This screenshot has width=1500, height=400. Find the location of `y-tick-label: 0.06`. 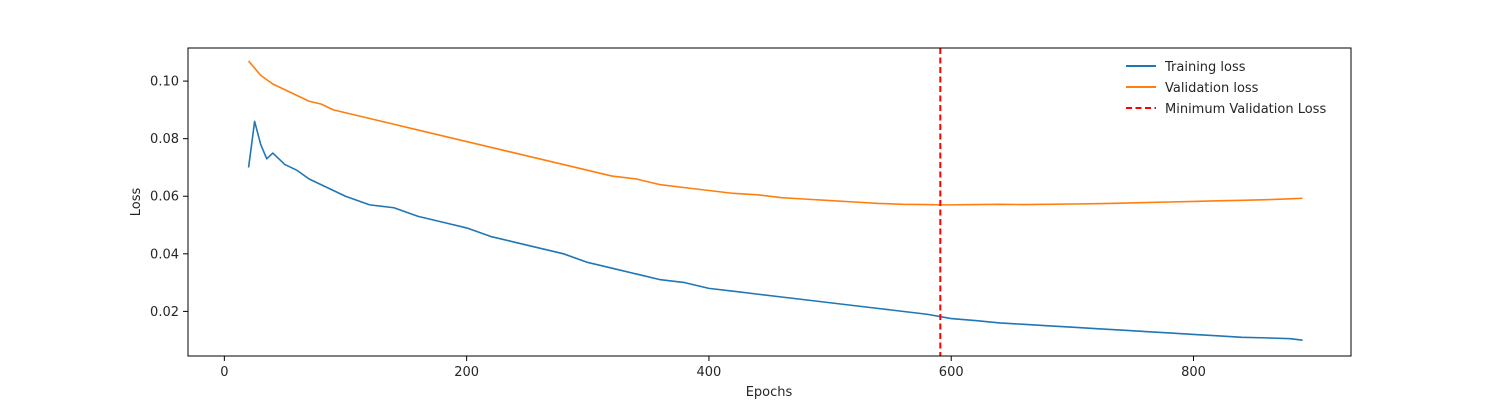

y-tick-label: 0.06 is located at coordinates (164, 197).